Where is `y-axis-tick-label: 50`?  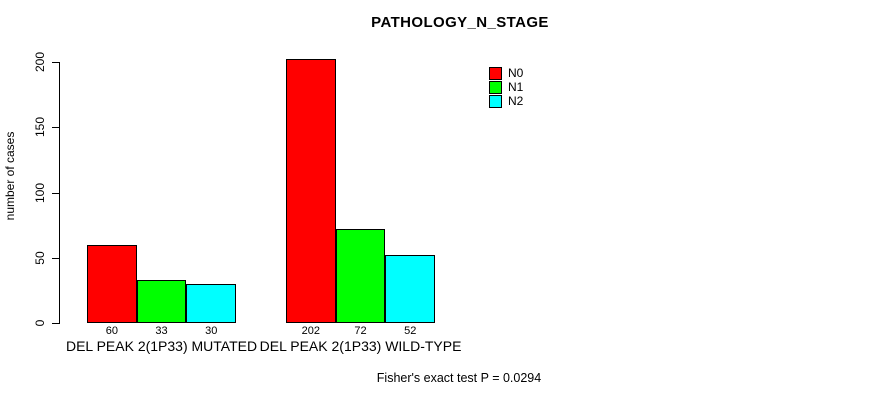
y-axis-tick-label: 50 is located at coordinates (40, 258).